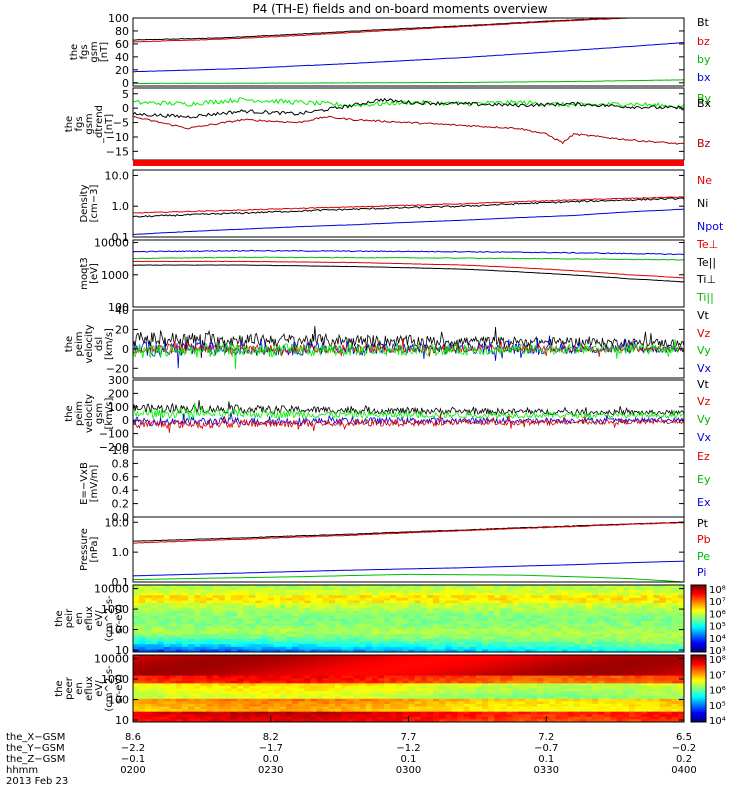  Describe the element at coordinates (408, 688) in the screenshot. I see `heatmap-peer_en_eflux` at that location.